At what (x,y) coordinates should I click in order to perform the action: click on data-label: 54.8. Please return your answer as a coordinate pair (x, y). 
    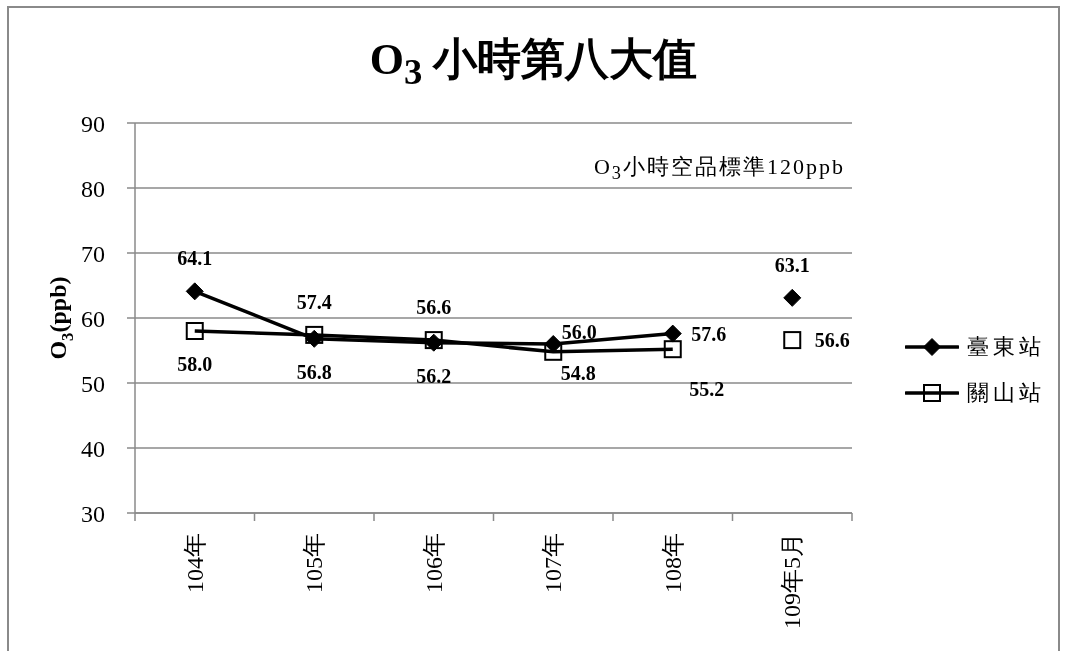
    Looking at the image, I should click on (578, 372).